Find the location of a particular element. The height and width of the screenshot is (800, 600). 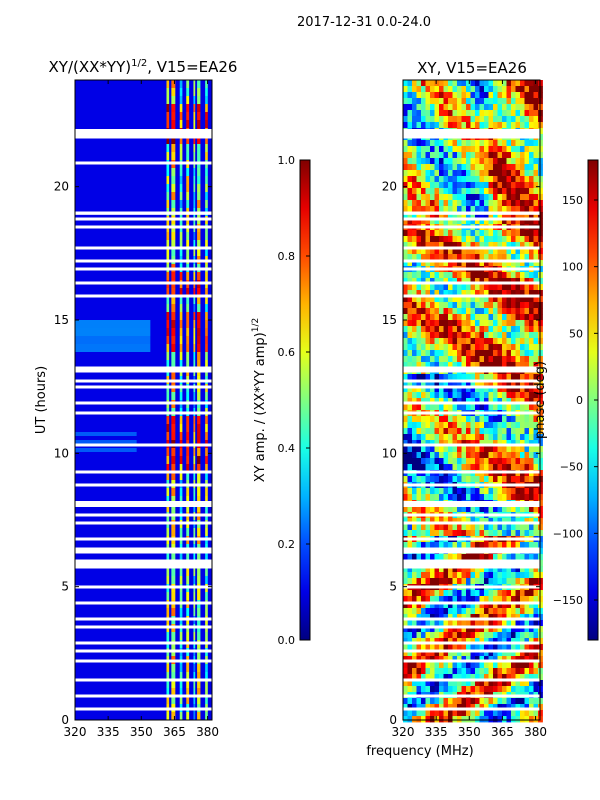

colorbar-tick-label: −150 is located at coordinates (568, 600).